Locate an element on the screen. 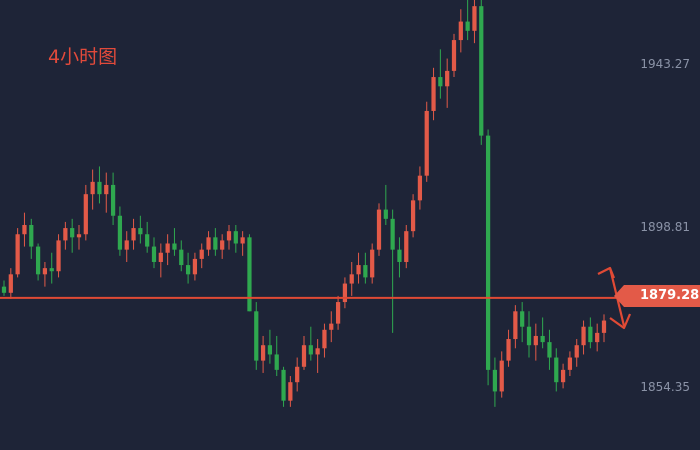 The height and width of the screenshot is (450, 700). y-tick-label: 1854.35 is located at coordinates (665, 387).